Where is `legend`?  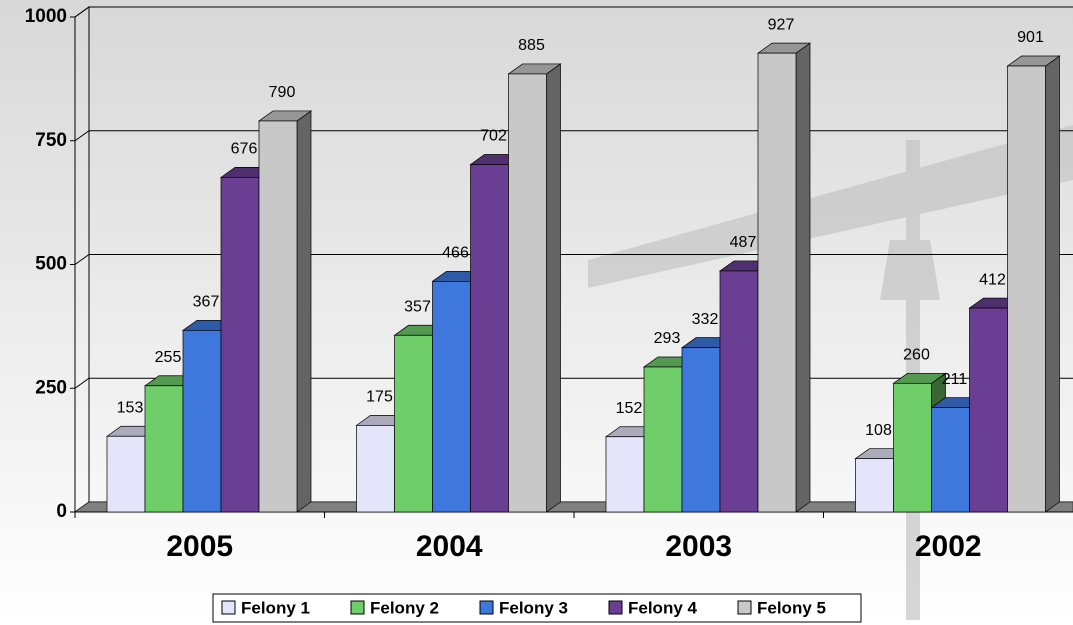
legend is located at coordinates (537, 608).